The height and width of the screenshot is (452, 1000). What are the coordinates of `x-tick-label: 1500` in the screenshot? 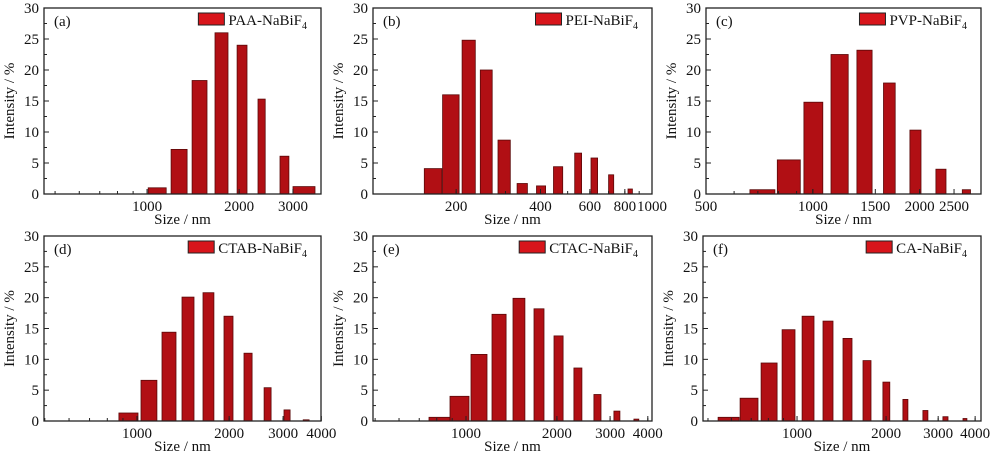 It's located at (875, 207).